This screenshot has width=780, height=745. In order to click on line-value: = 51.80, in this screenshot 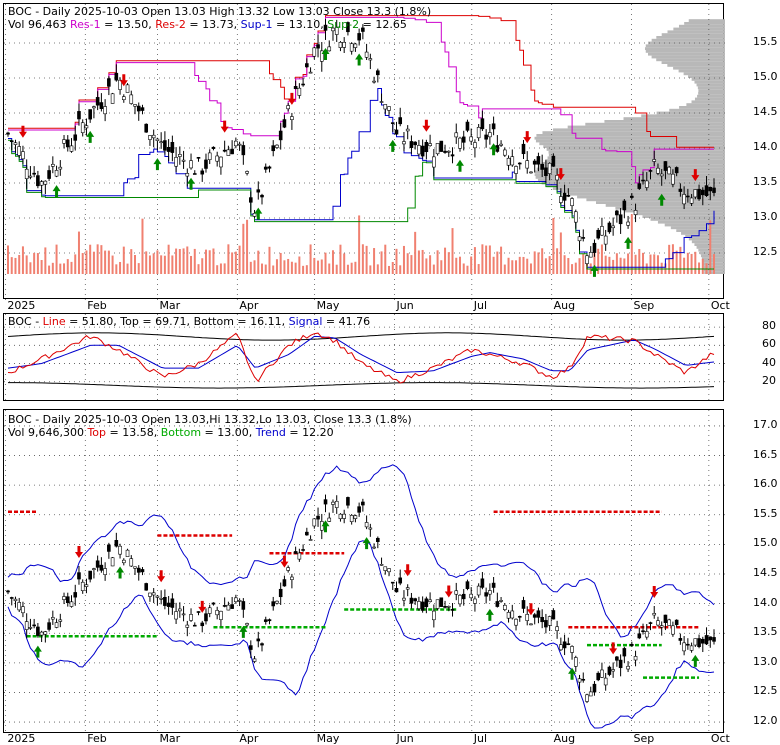, I will do `click(93, 321)`.